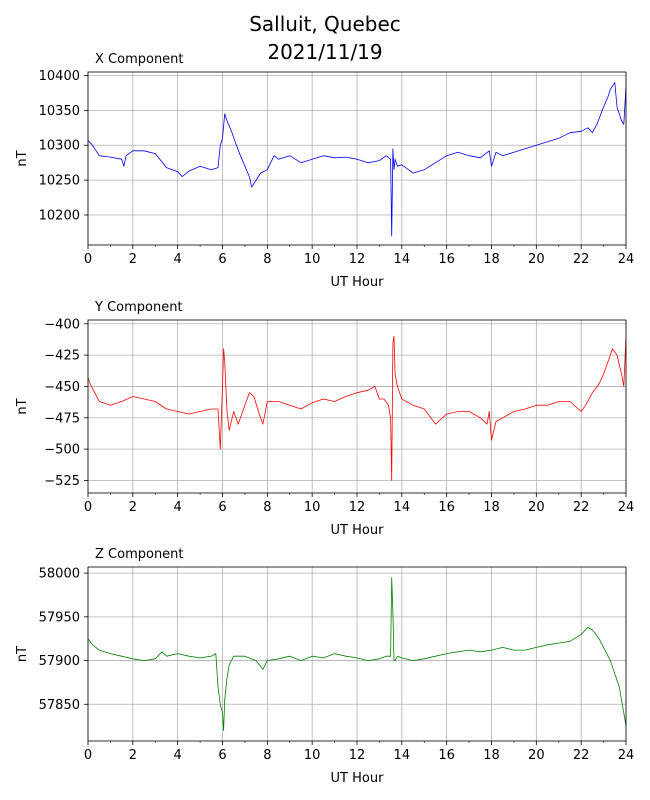 Image resolution: width=650 pixels, height=800 pixels. I want to click on y-tick-label: −525, so click(62, 481).